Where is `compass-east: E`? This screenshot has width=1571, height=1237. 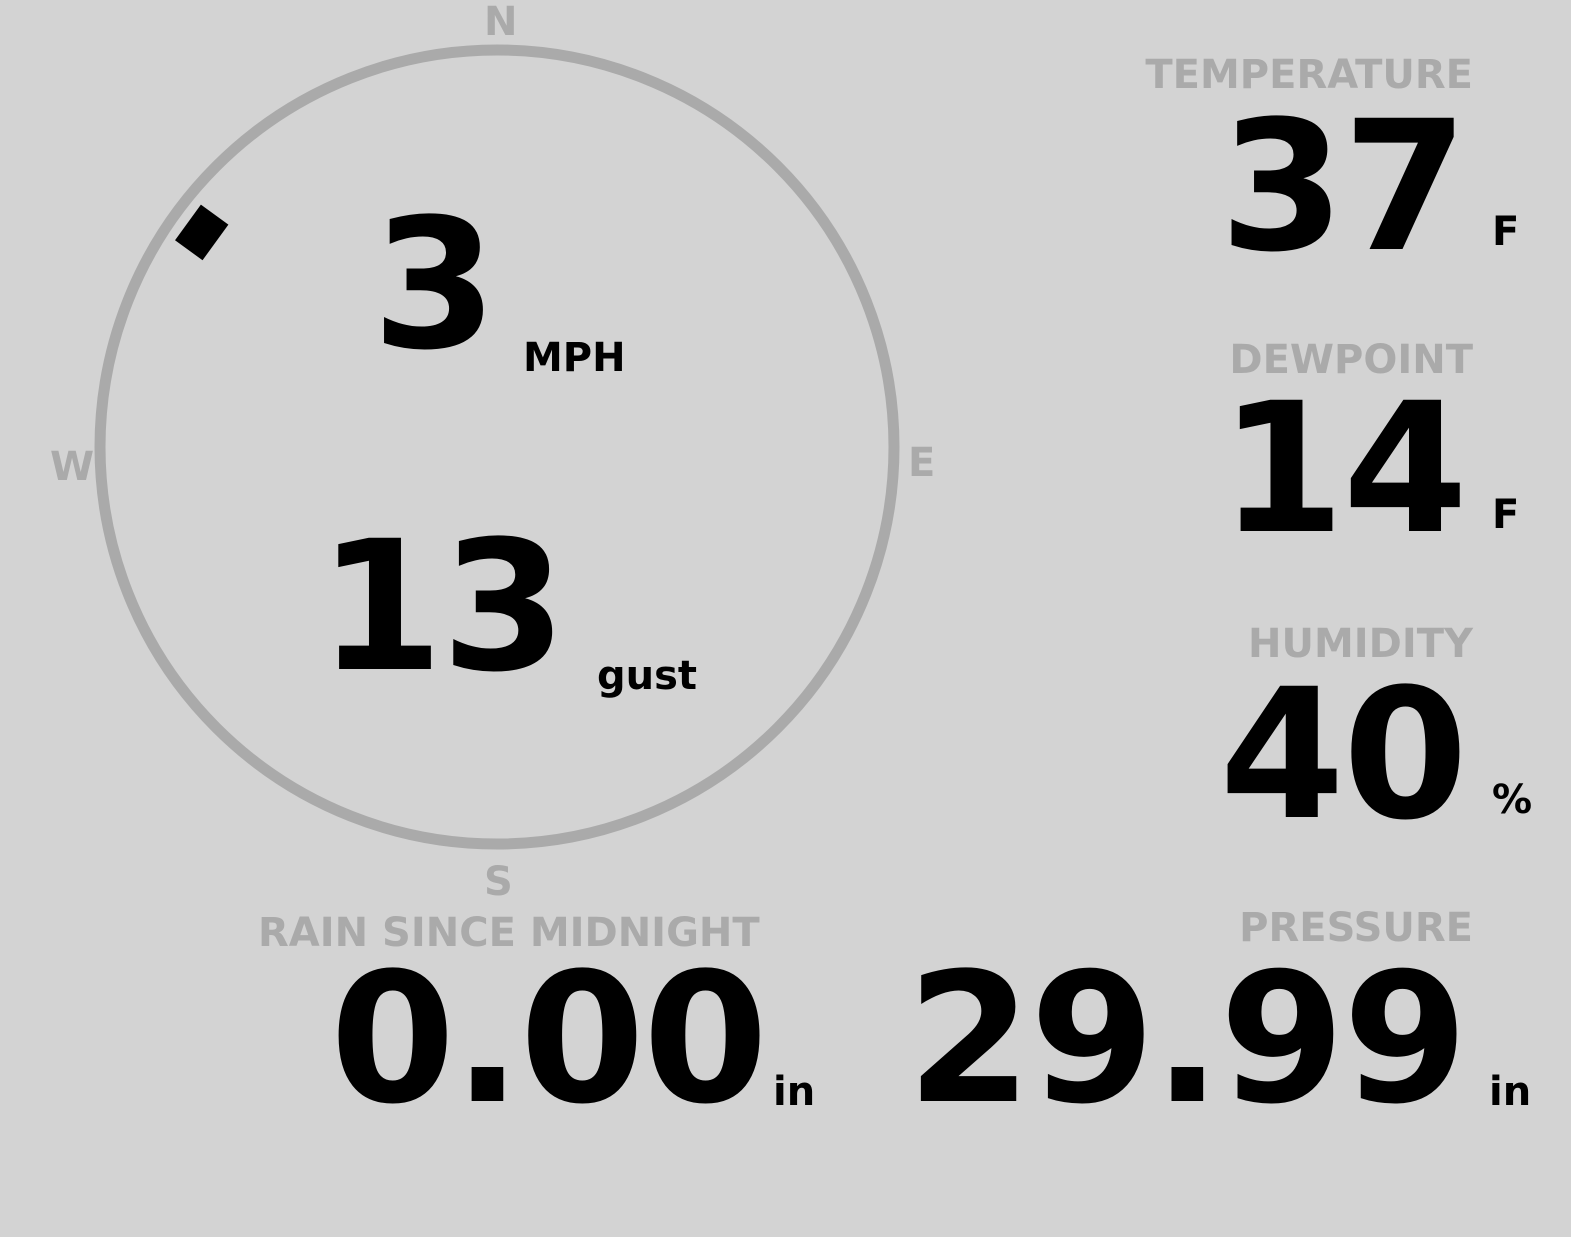 compass-east: E is located at coordinates (922, 463).